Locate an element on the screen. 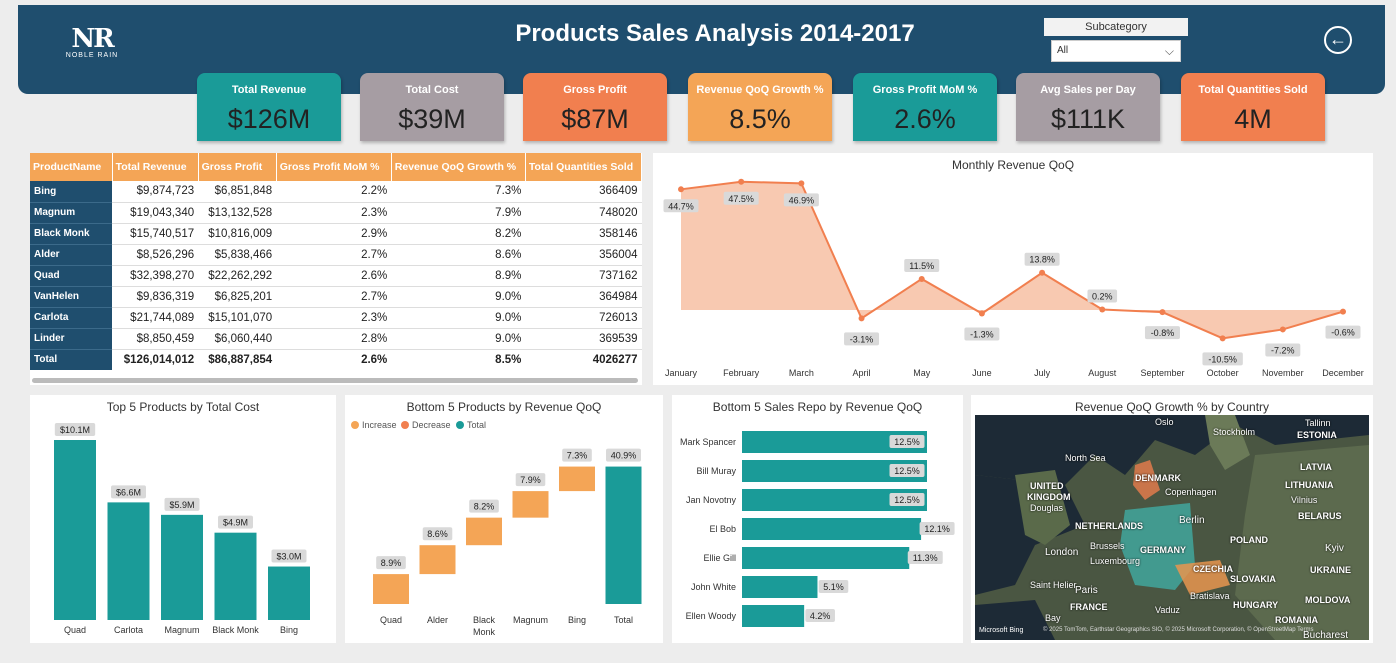 The height and width of the screenshot is (663, 1396). data-label: 11.5% is located at coordinates (921, 266).